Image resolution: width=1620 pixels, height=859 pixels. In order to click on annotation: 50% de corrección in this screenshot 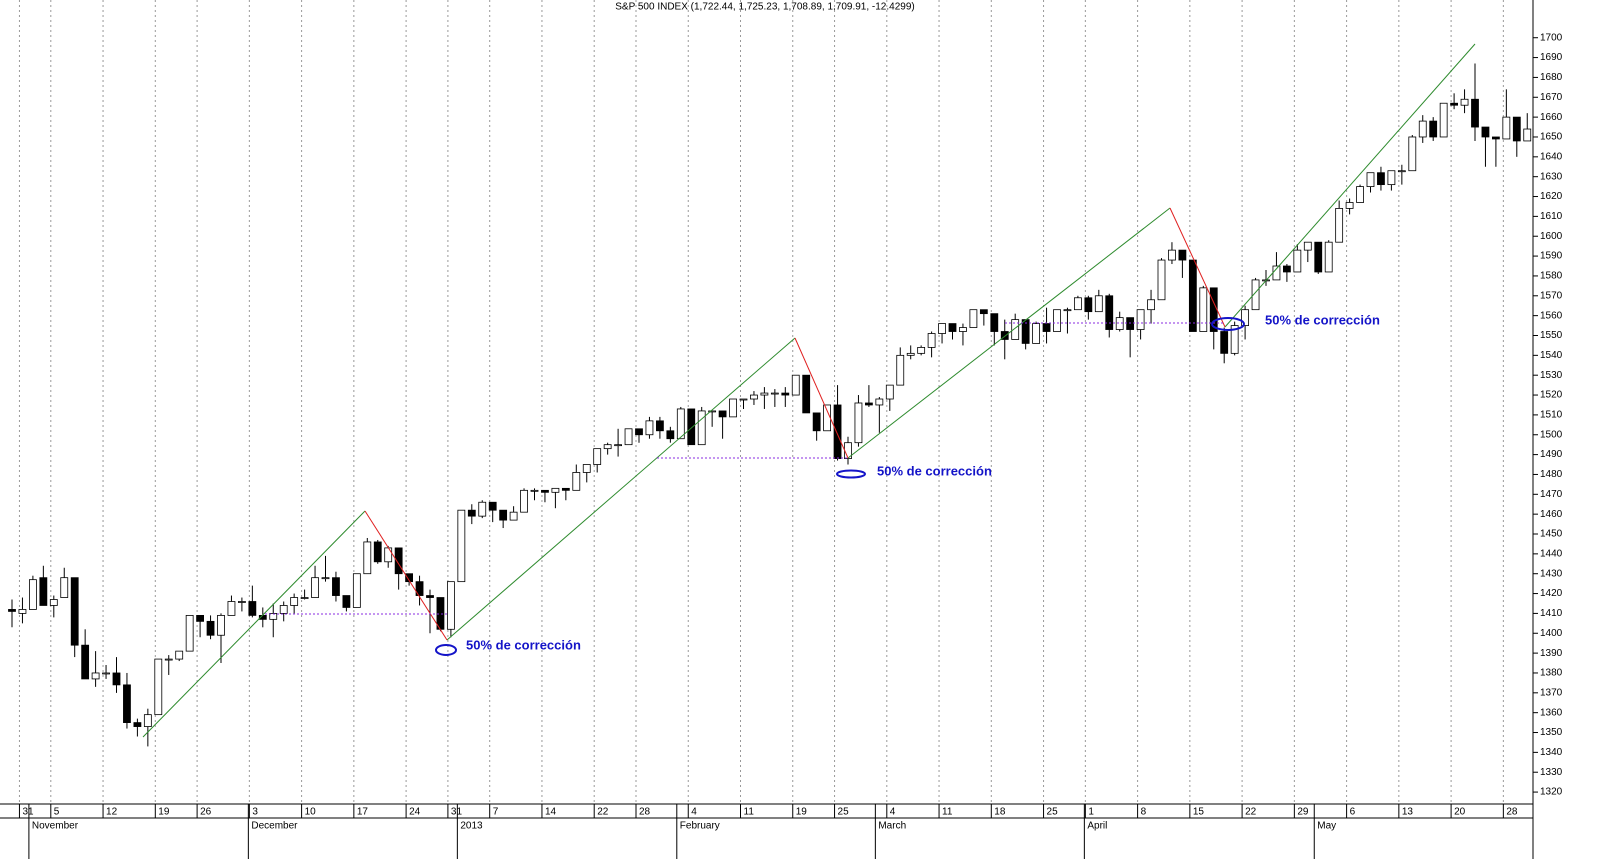, I will do `click(1322, 319)`.